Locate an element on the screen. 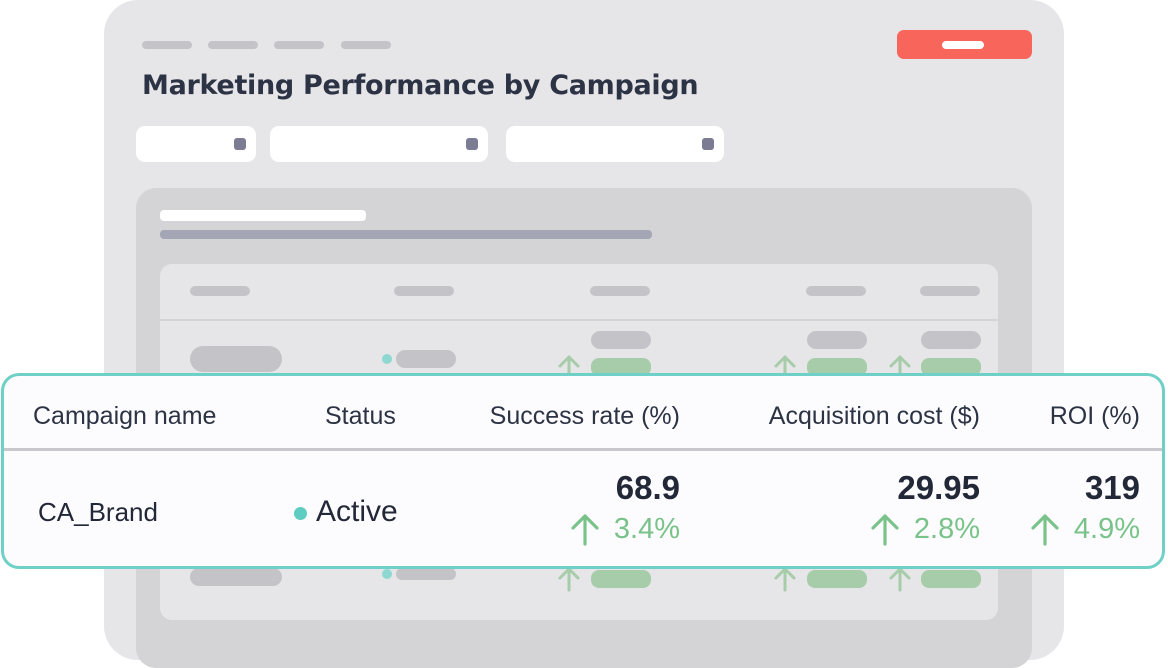 This screenshot has height=668, width=1168. button-label-placeholder is located at coordinates (963, 45).